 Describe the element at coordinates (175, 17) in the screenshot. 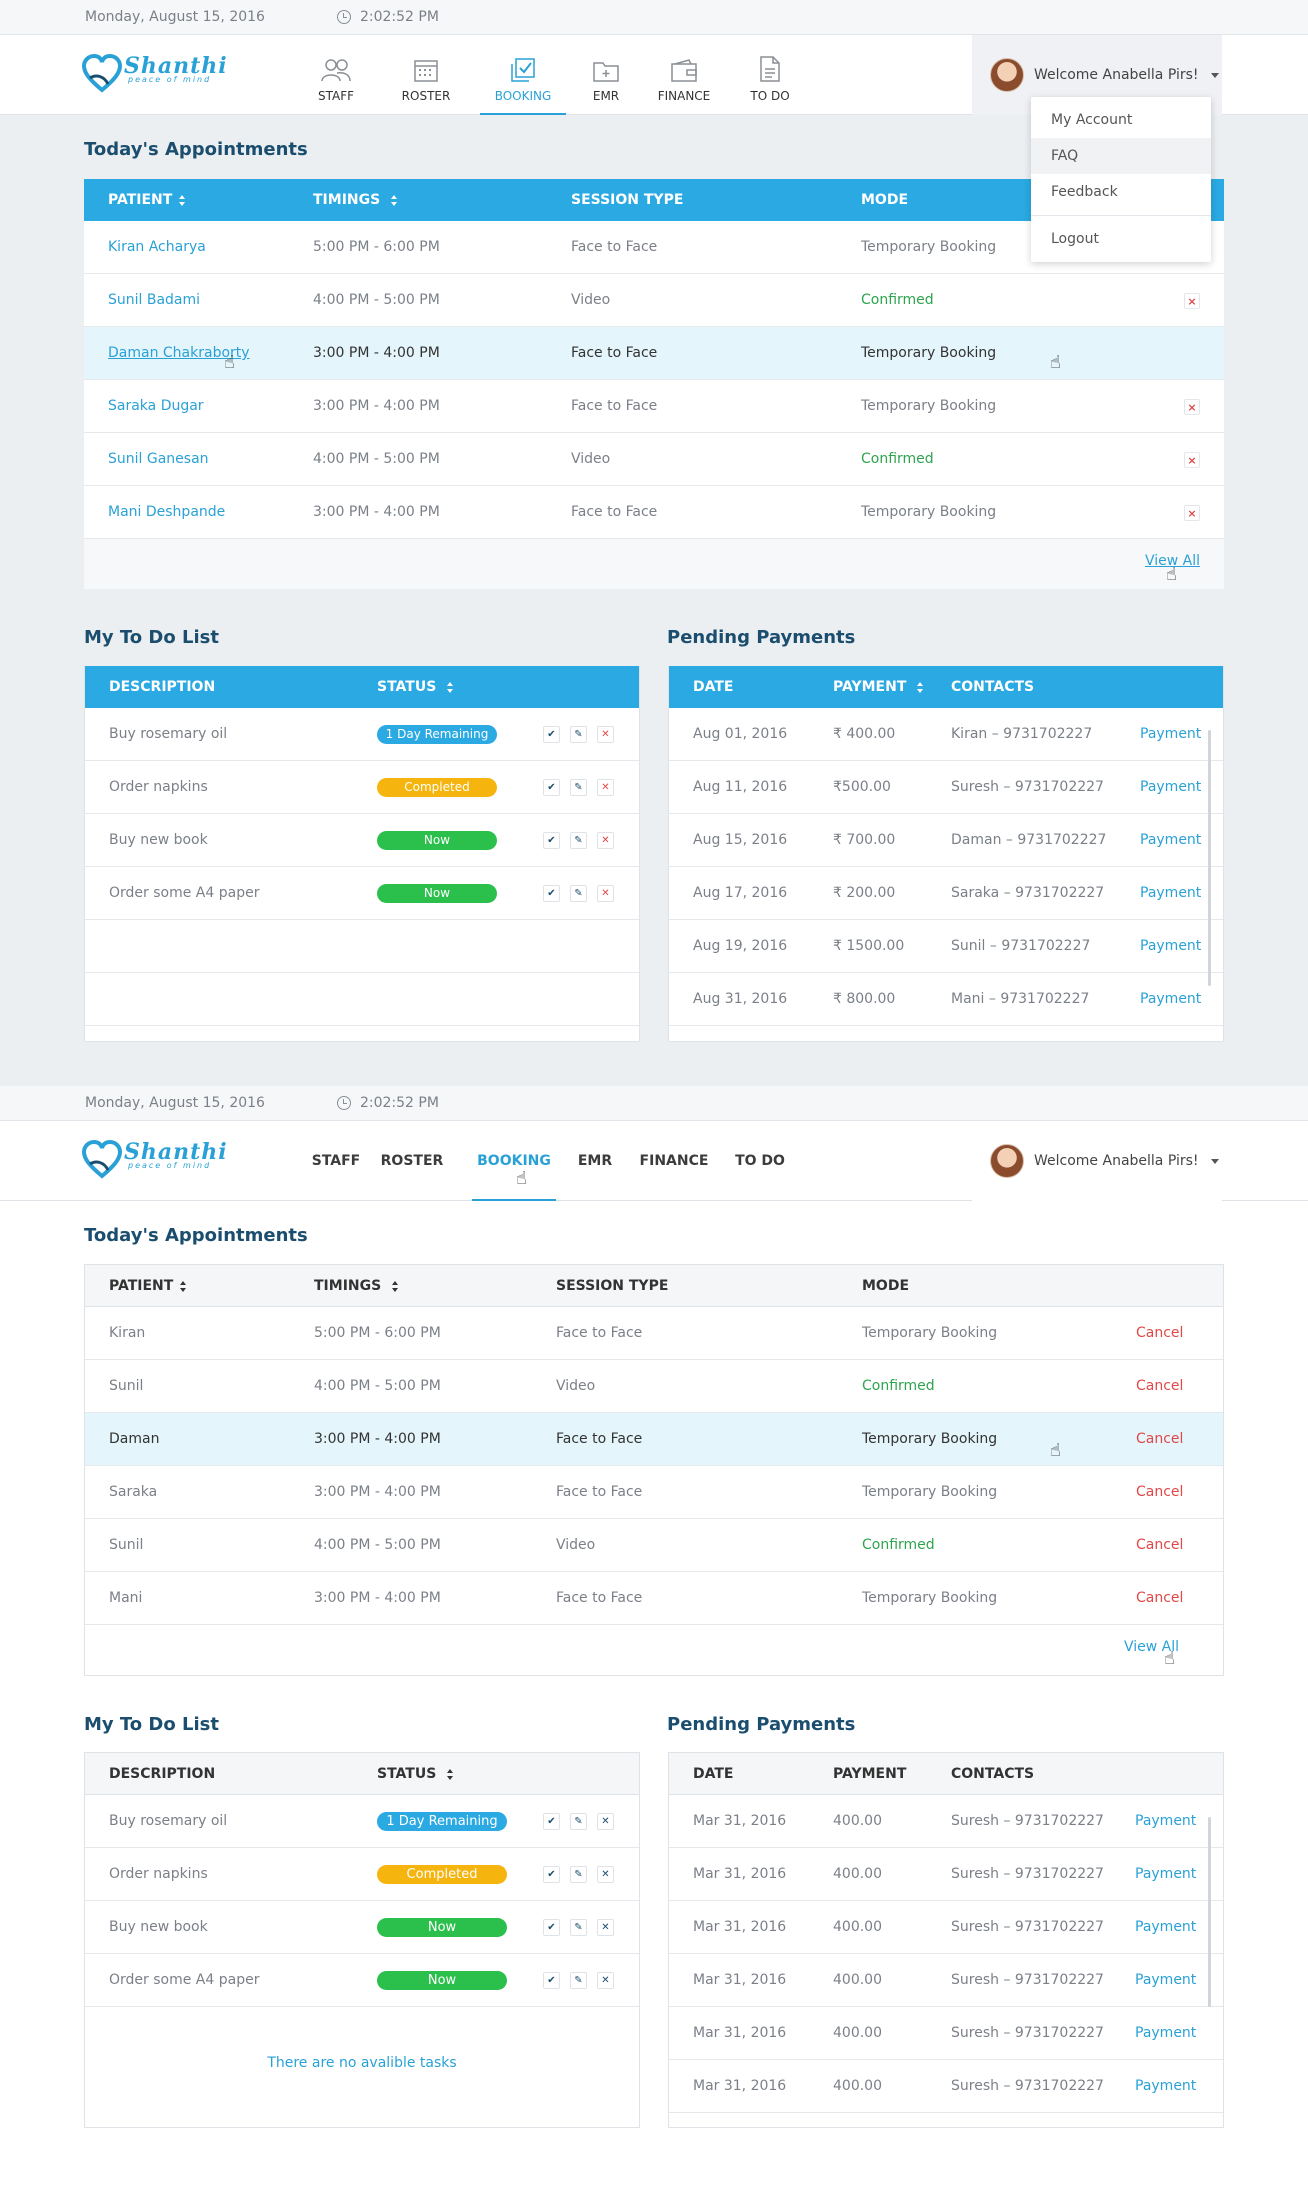

I see `date-label: Monday, August 15, 2016` at that location.